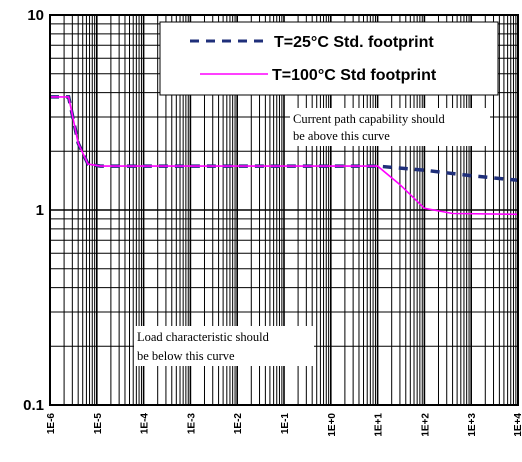  Describe the element at coordinates (379, 425) in the screenshot. I see `x-tick-label: 1E+1` at that location.